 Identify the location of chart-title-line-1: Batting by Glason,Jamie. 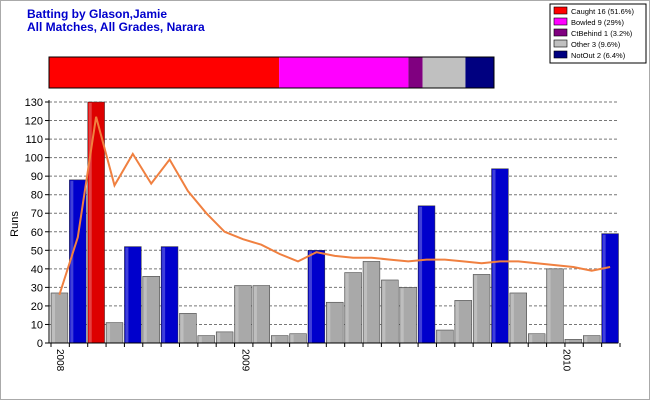
(97, 14).